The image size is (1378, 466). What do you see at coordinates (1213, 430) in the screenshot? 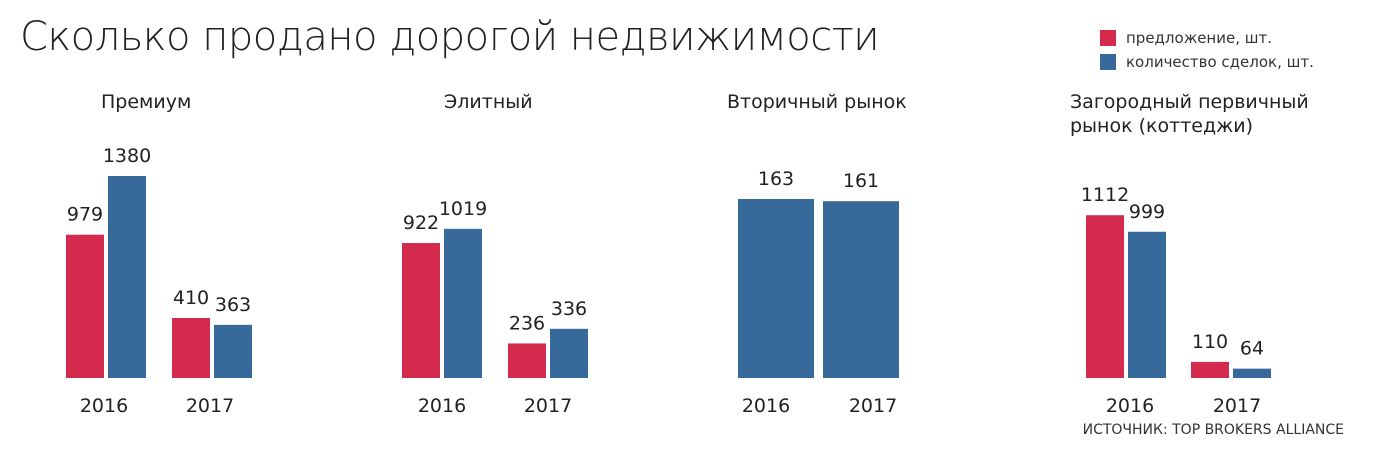
I see `source-note: ИСТОЧНИК: TOP BROKERS ALLIANCE` at bounding box center [1213, 430].